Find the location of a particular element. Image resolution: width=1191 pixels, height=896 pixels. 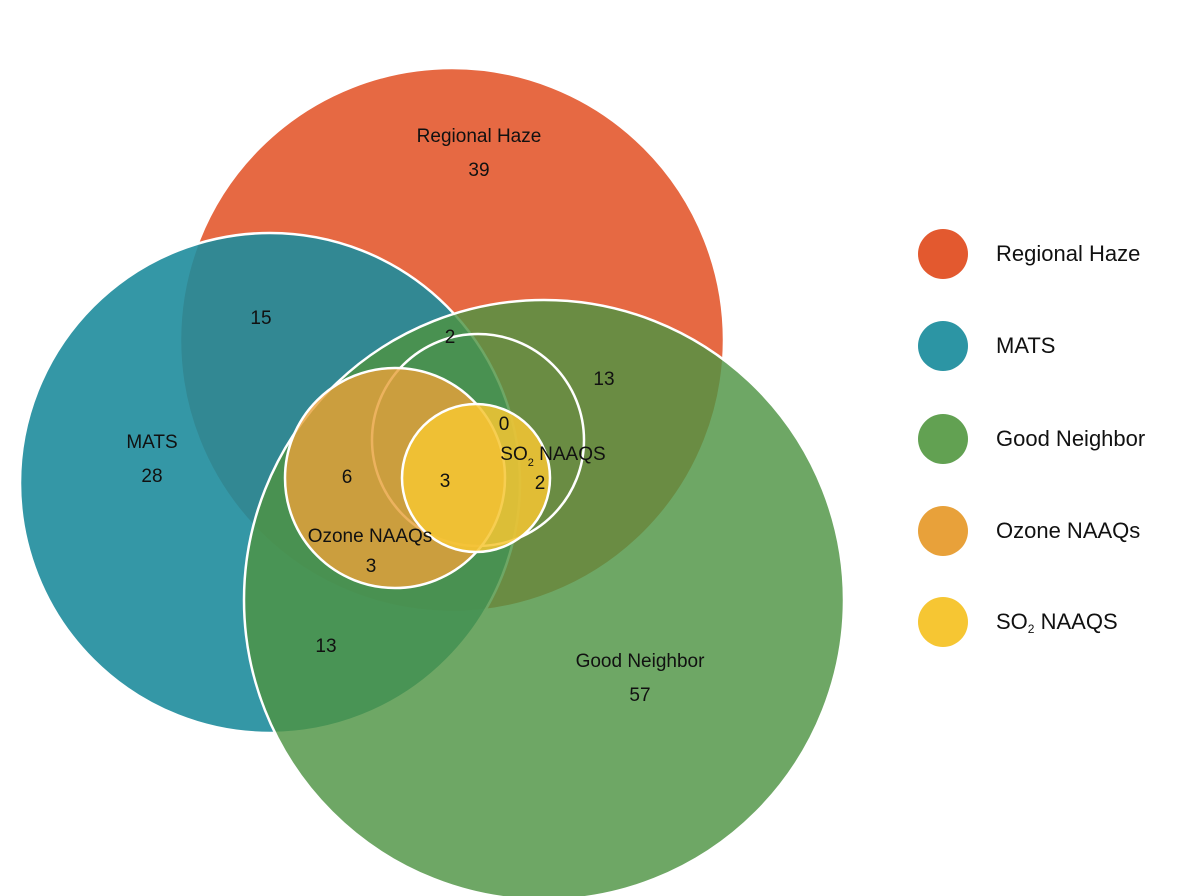

legend-swatch-regional-haze is located at coordinates (943, 254).